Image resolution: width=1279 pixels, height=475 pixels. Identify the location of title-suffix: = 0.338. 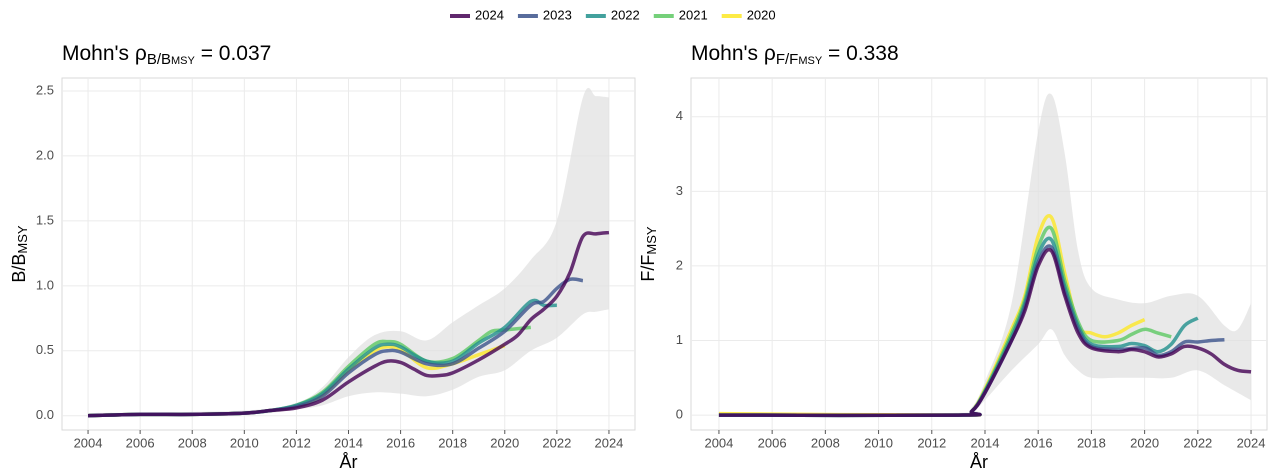
(860, 53).